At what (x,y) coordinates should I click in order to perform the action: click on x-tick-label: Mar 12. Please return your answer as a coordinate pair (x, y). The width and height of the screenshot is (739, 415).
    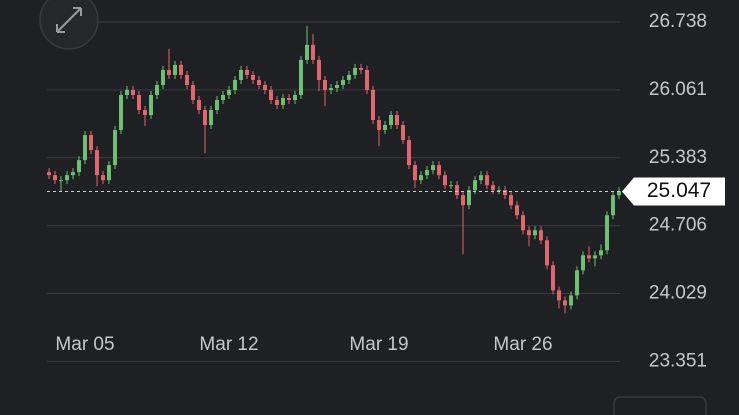
    Looking at the image, I should click on (228, 344).